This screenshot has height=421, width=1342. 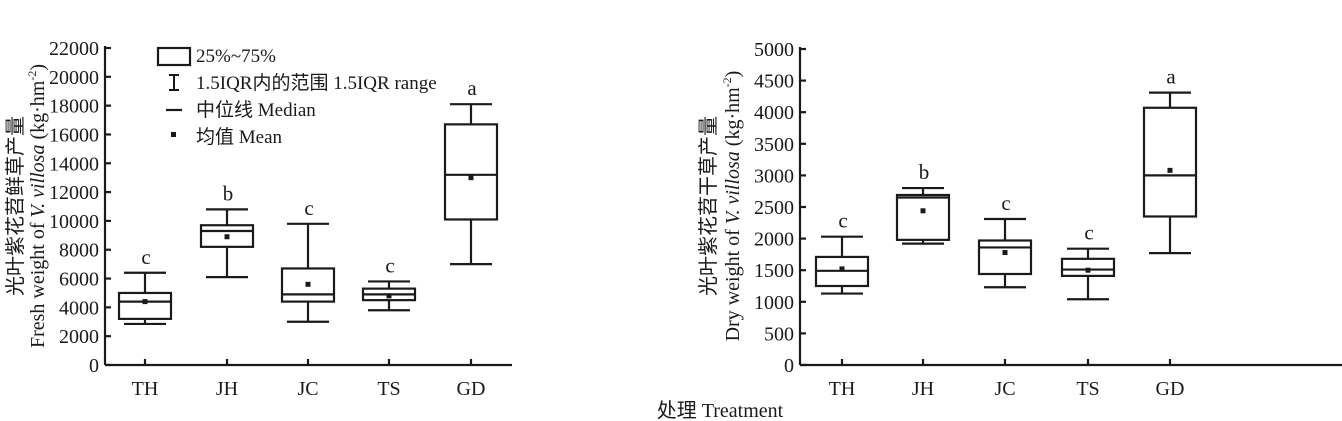 What do you see at coordinates (38, 282) in the screenshot?
I see `y-axis-title-part: Fresh weight of` at bounding box center [38, 282].